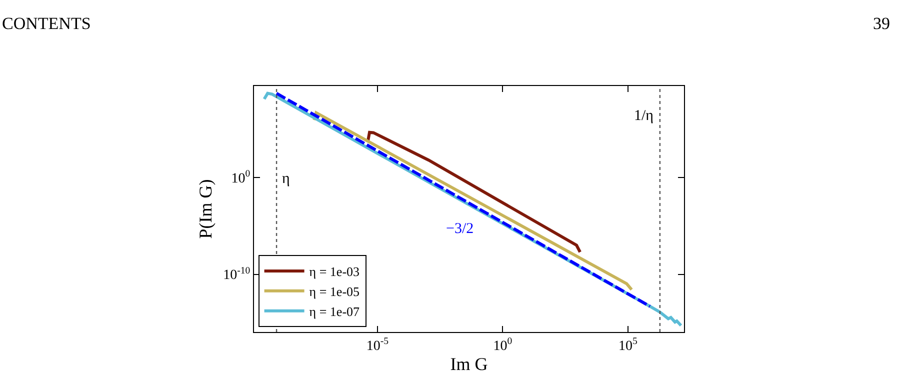 The width and height of the screenshot is (898, 389). I want to click on text: CONTENTS, so click(46, 23).